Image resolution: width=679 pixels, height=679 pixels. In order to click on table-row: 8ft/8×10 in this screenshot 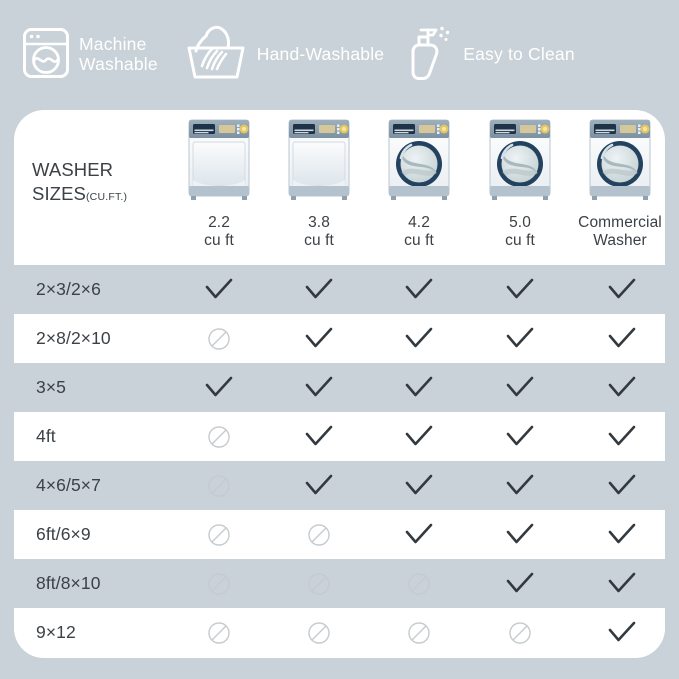, I will do `click(339, 583)`.